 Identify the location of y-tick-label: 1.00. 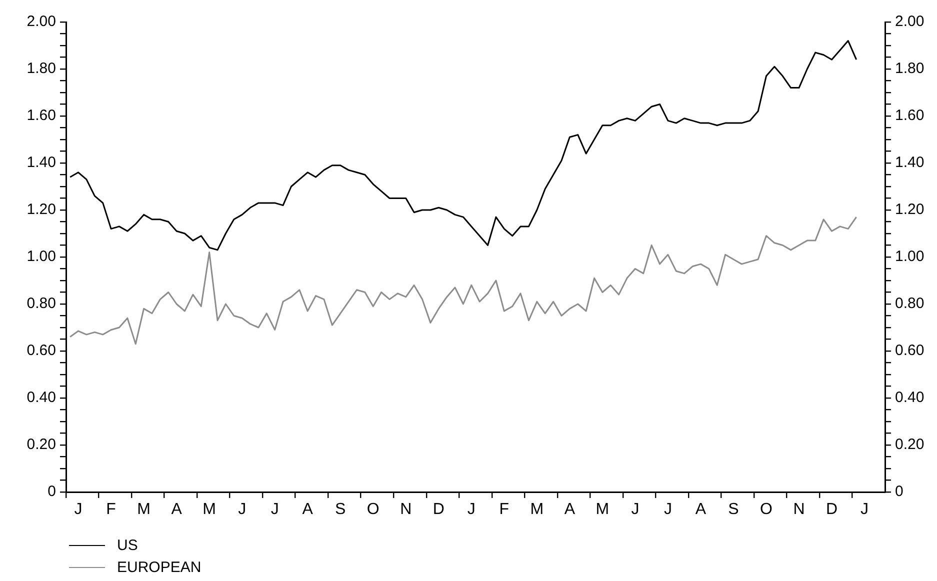
(41, 257).